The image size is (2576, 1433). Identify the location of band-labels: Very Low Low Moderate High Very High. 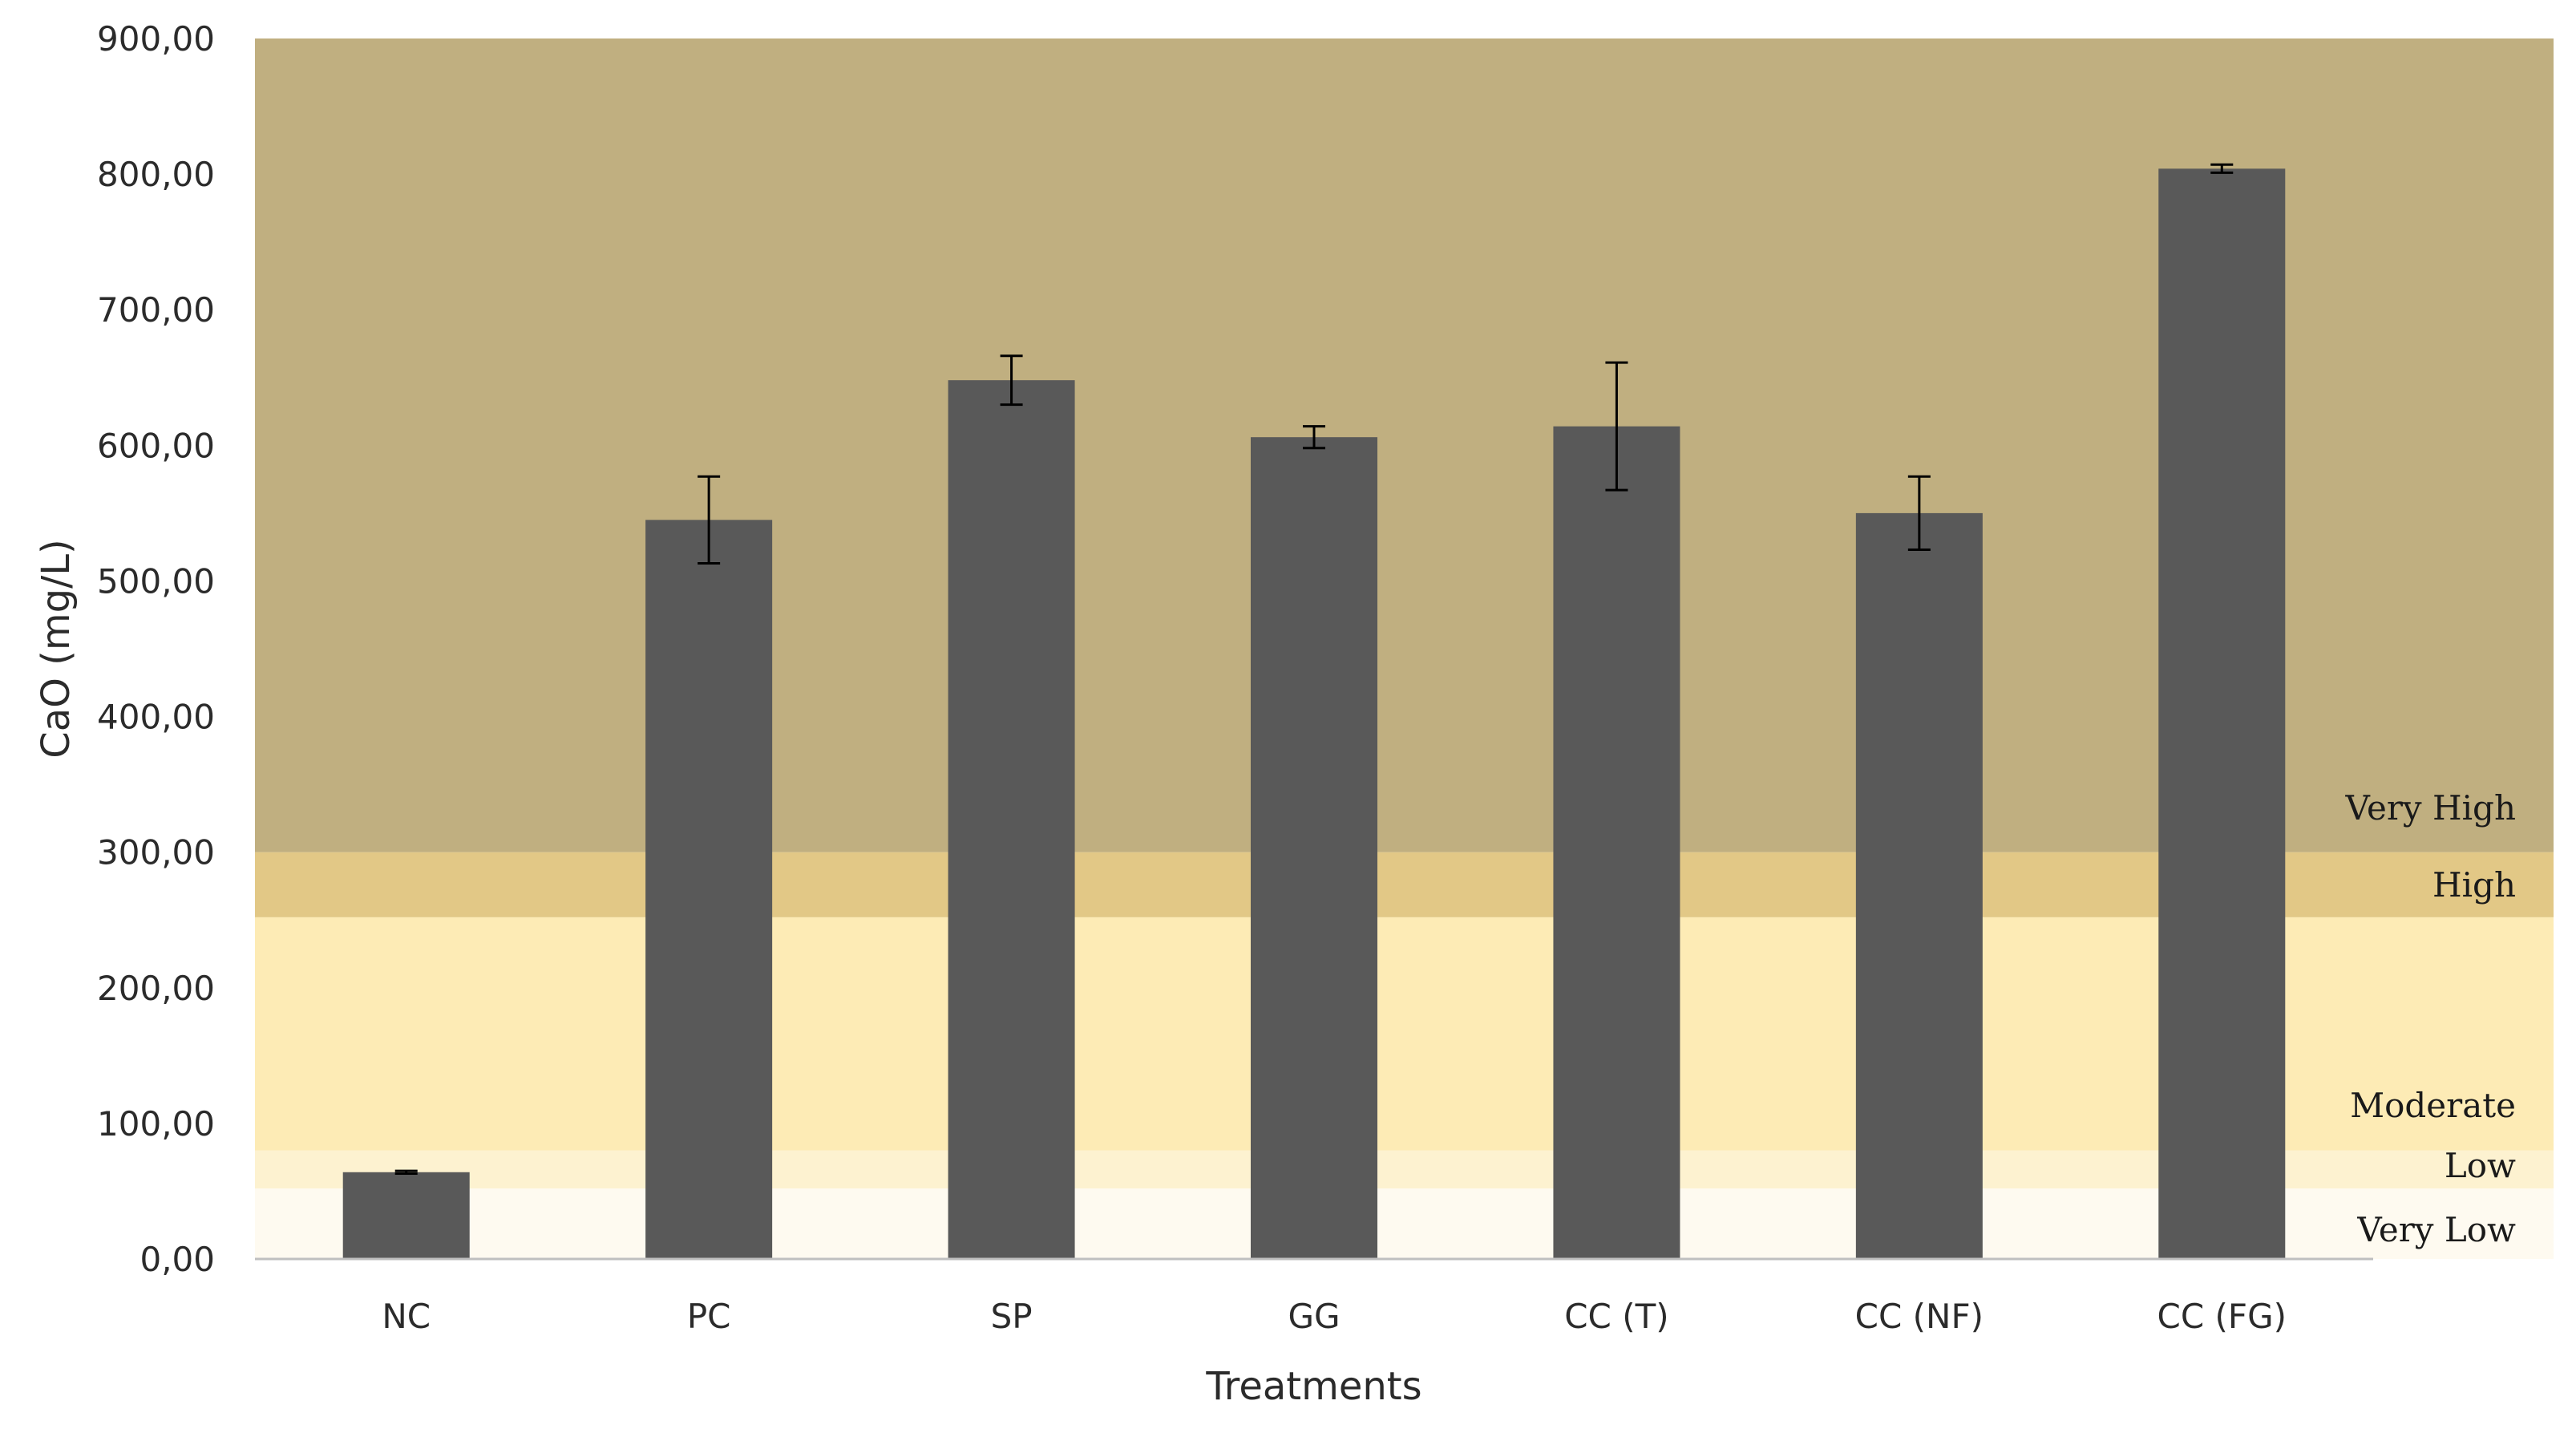
(2431, 1018).